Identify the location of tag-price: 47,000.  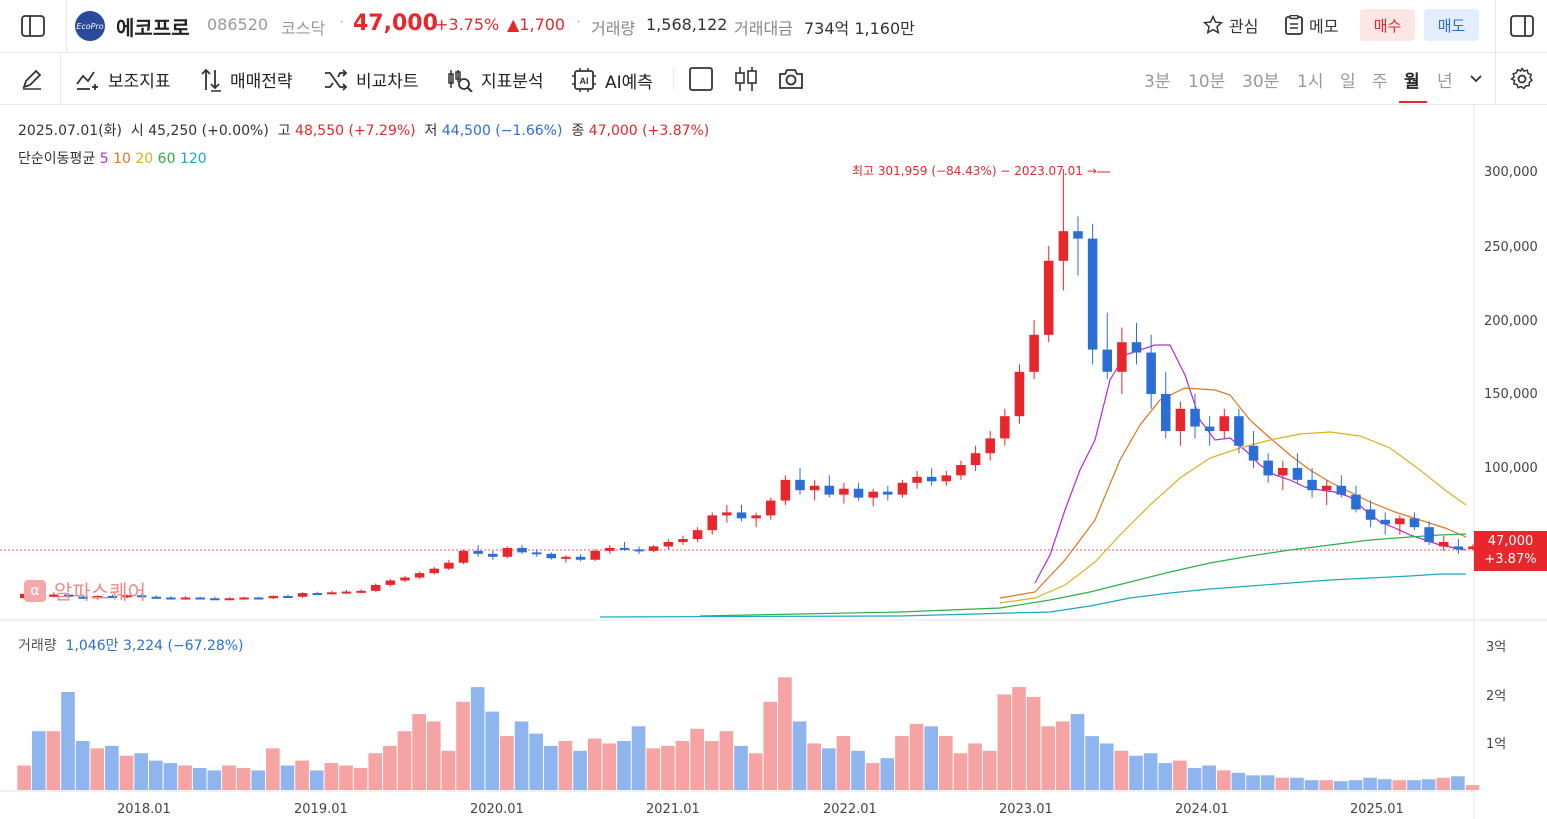
(1510, 541).